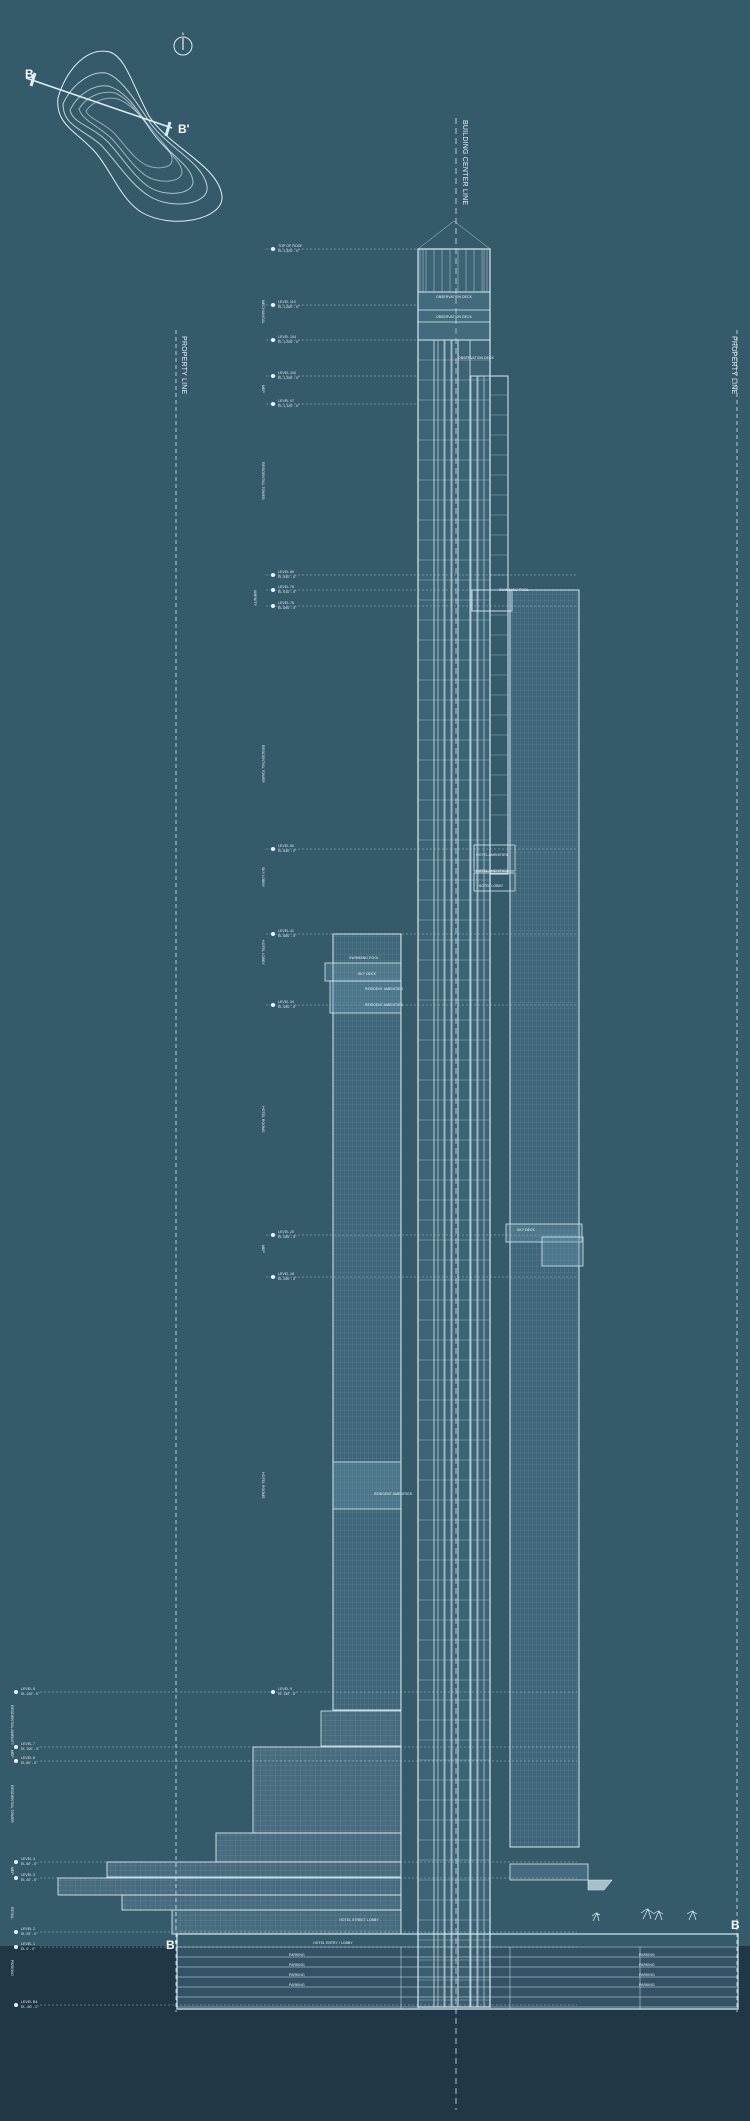 The image size is (750, 2121). Describe the element at coordinates (286, 603) in the screenshot. I see `svg-text: LEVEL 76` at that location.